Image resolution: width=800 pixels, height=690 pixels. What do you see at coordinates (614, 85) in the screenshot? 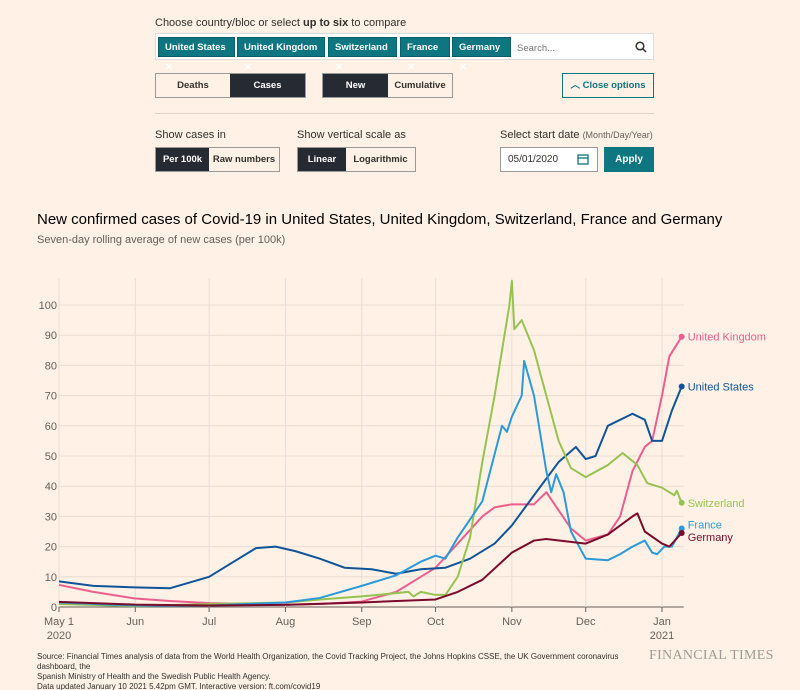
I see `close-options-label: Close options` at bounding box center [614, 85].